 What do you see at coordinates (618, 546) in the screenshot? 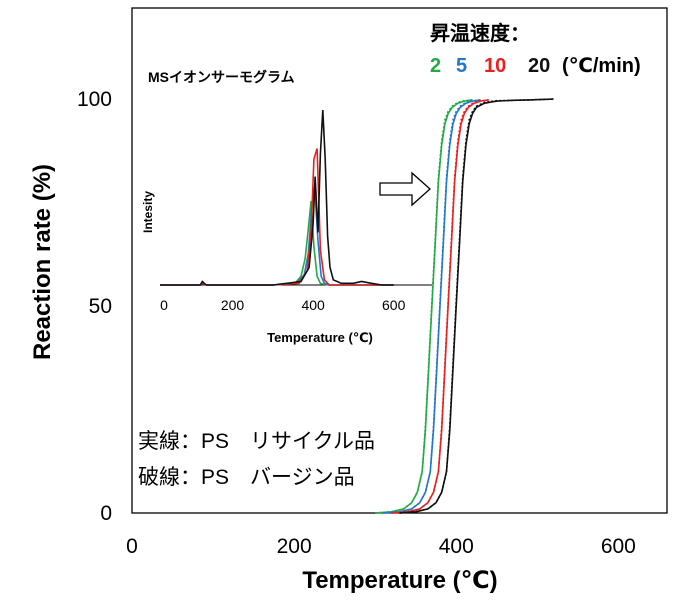
I see `main-x-tick-label: 600` at bounding box center [618, 546].